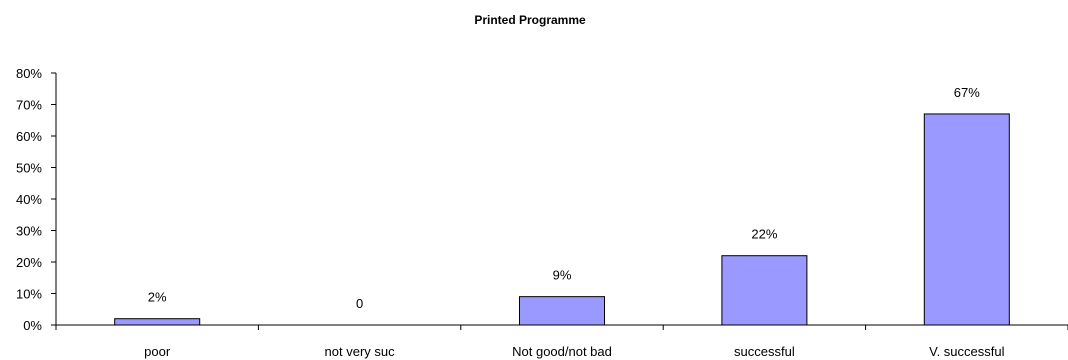 This screenshot has width=1068, height=360. I want to click on y-tick-label: 50%, so click(29, 168).